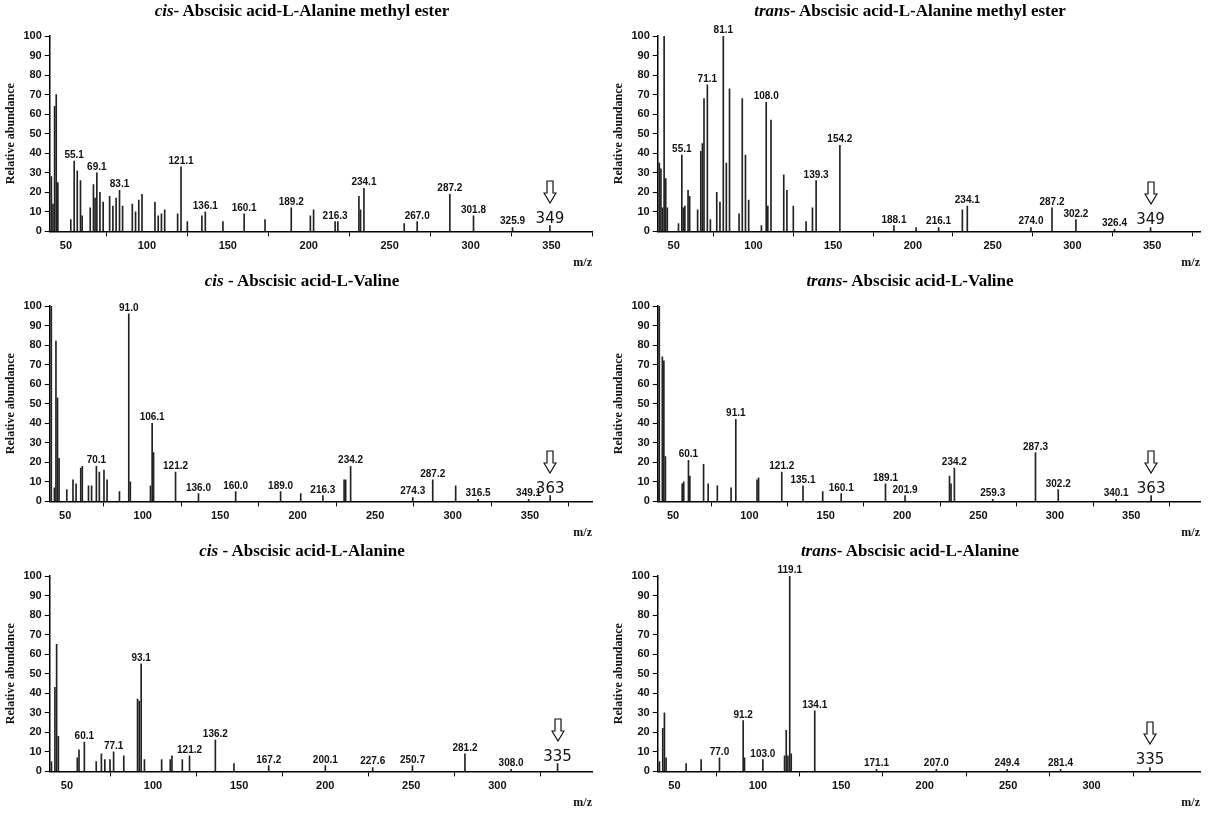 The width and height of the screenshot is (1212, 813). What do you see at coordinates (1116, 493) in the screenshot?
I see `annotation: 340.1` at bounding box center [1116, 493].